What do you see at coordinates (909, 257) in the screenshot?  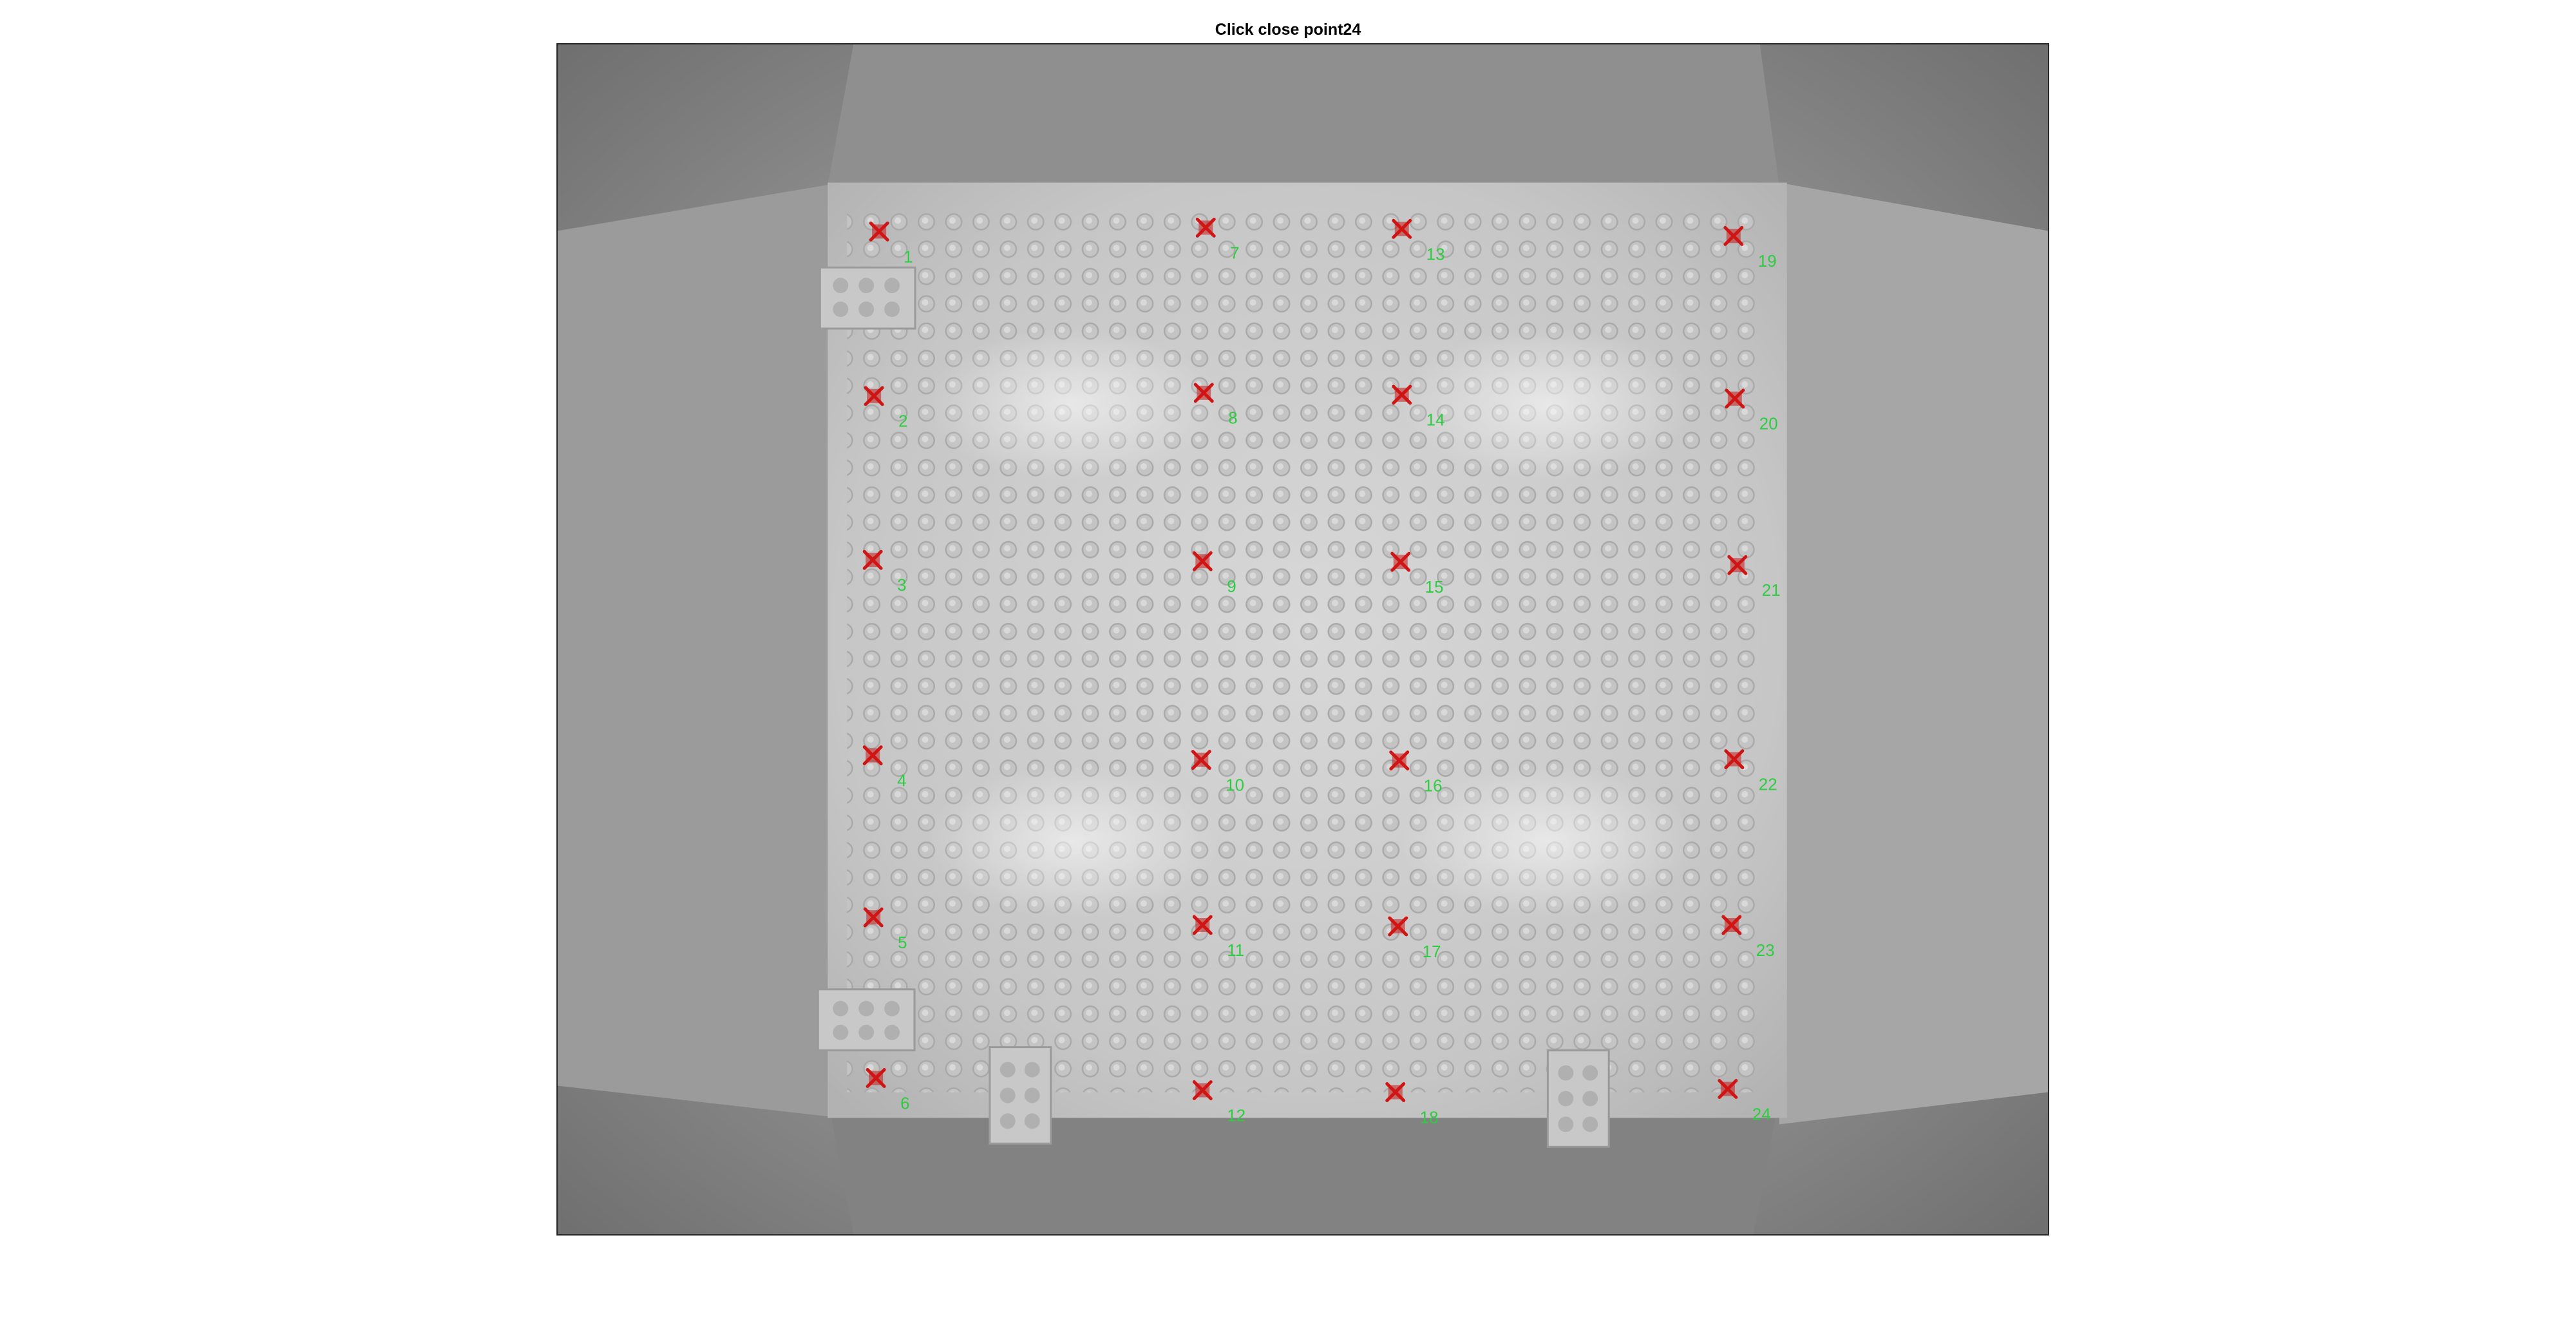 I see `point-label: 1` at bounding box center [909, 257].